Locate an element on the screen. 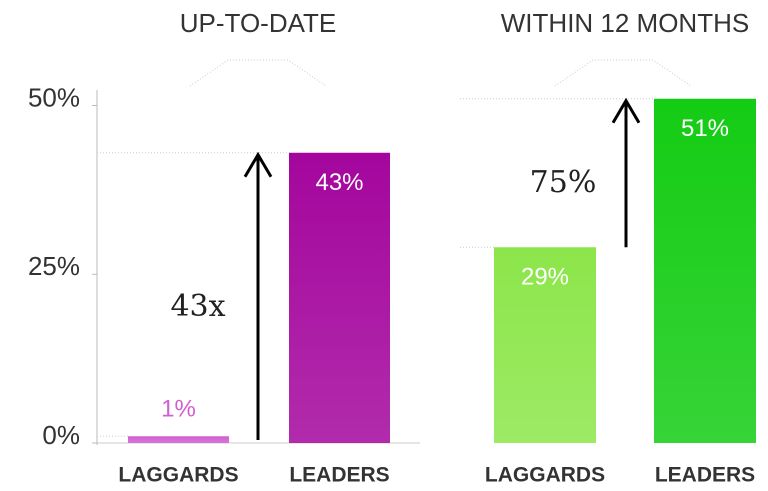 This screenshot has width=768, height=491. annotation: 75% is located at coordinates (563, 182).